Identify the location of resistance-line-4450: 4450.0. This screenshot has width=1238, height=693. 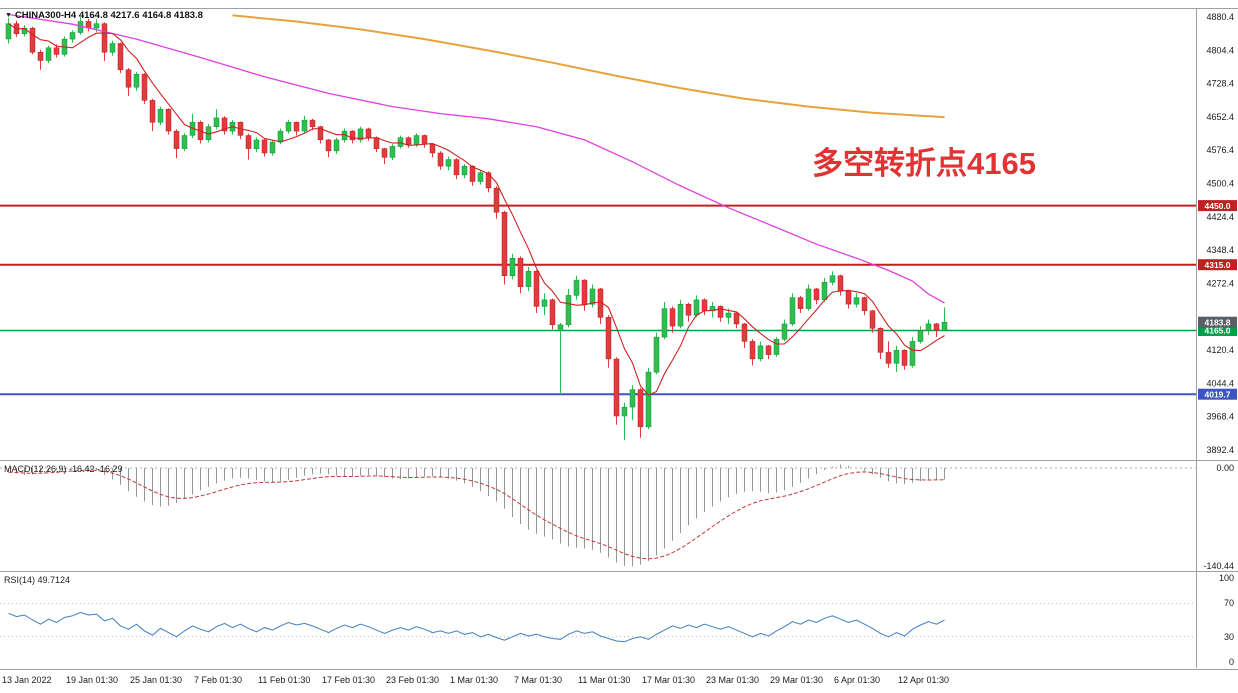
(618, 206).